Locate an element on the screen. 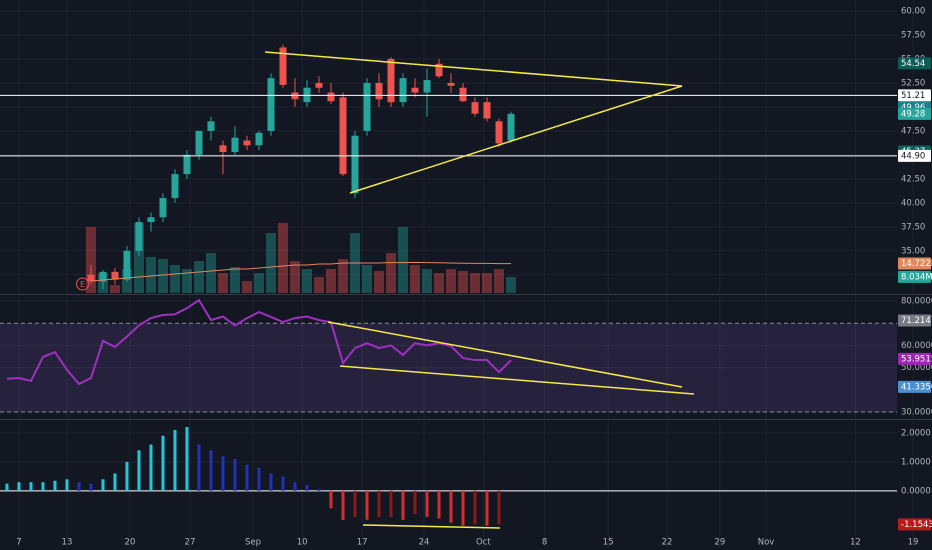 This screenshot has height=550, width=932. x-tick-label: 29 is located at coordinates (719, 543).